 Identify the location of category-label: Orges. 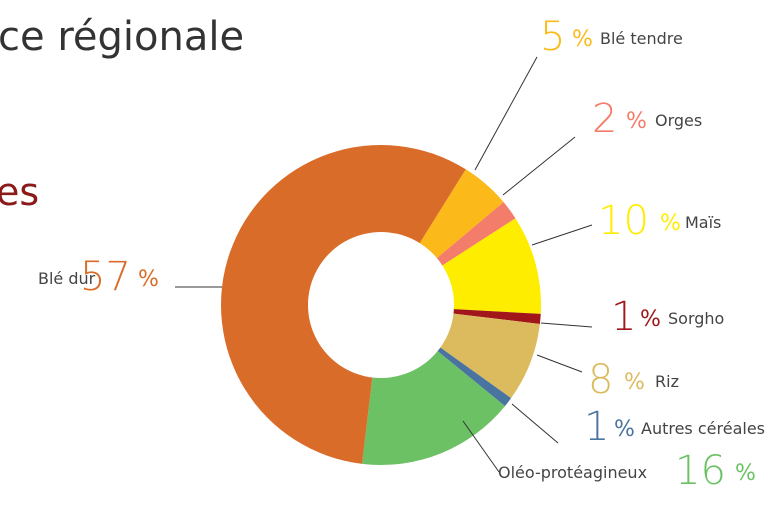
(678, 120).